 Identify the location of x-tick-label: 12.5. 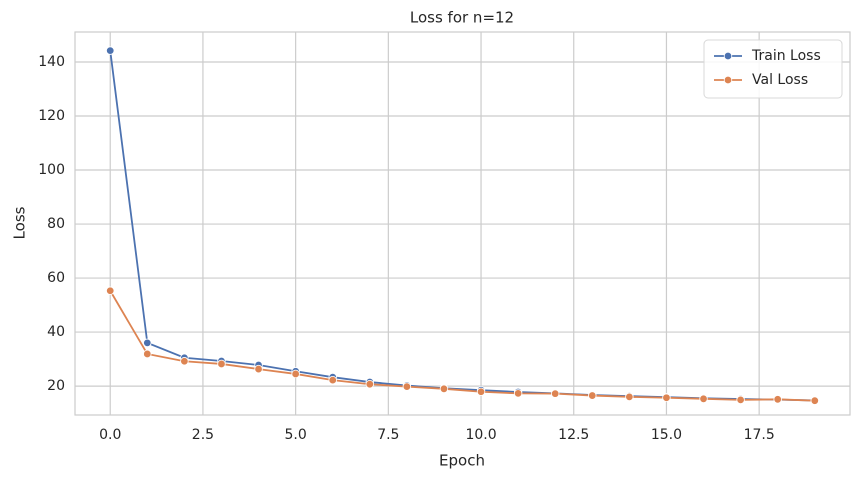
(573, 435).